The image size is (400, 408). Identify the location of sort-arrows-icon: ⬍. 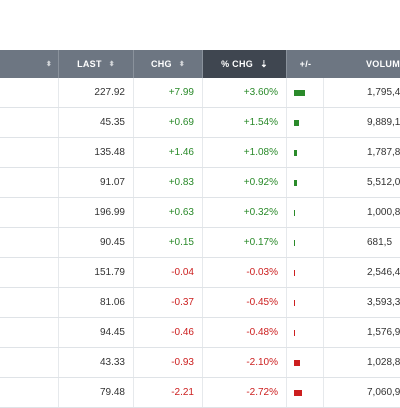
(48, 64).